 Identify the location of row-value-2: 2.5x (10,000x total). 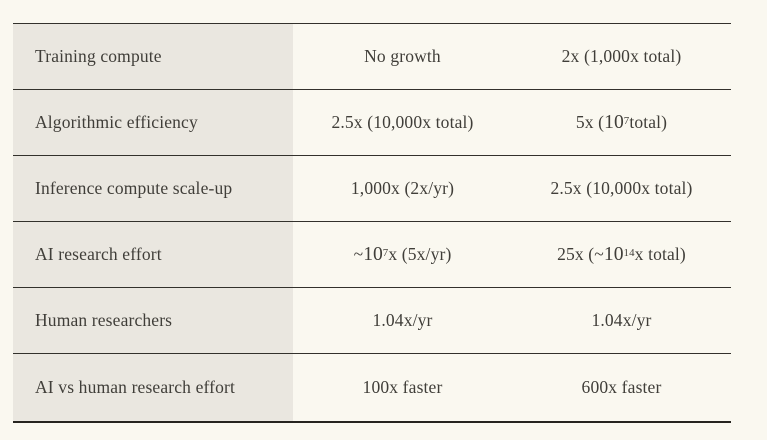
(621, 188).